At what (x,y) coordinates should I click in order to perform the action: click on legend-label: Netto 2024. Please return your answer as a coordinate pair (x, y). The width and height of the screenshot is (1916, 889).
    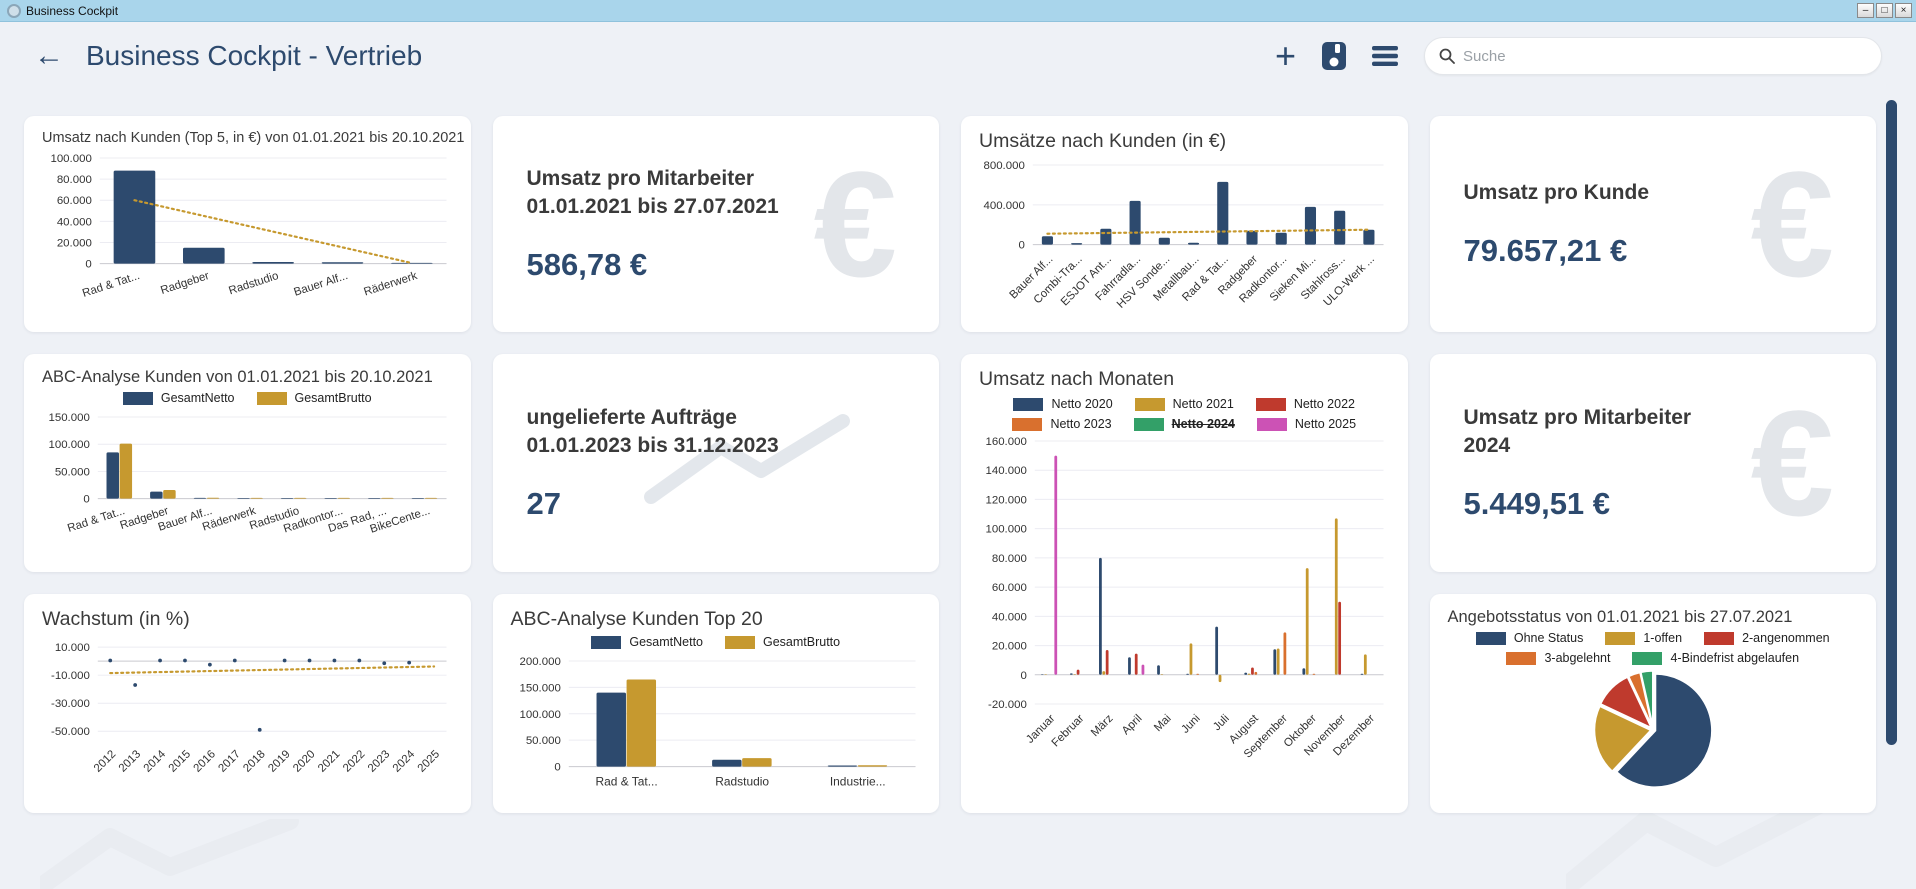
    Looking at the image, I should click on (1203, 424).